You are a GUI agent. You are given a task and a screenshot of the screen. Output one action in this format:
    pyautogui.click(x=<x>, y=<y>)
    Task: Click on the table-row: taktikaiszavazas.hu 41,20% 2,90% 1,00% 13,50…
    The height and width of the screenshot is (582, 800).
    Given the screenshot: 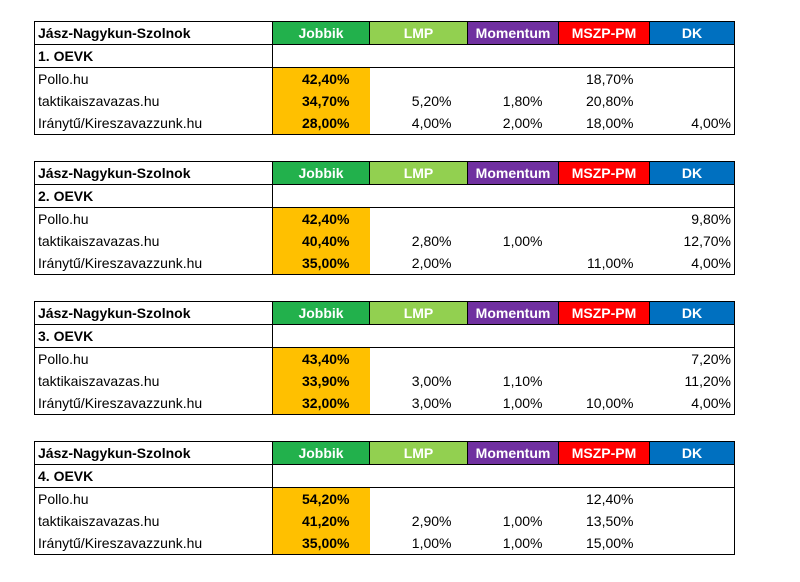 What is the action you would take?
    pyautogui.click(x=384, y=521)
    